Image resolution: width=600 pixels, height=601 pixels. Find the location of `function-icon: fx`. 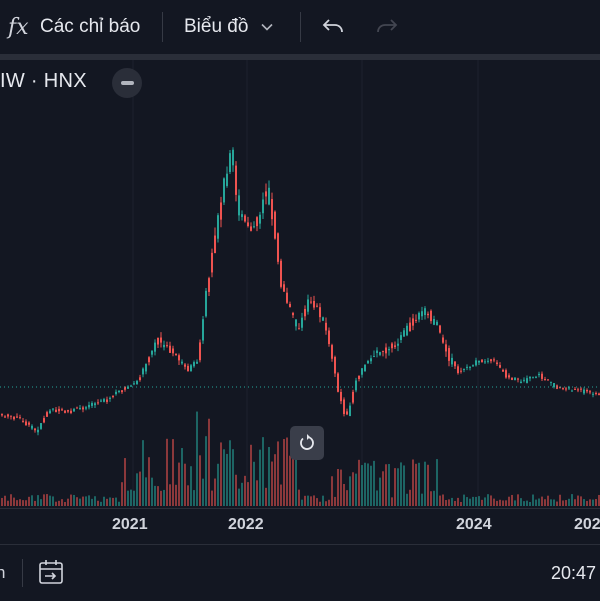

function-icon: fx is located at coordinates (18, 27).